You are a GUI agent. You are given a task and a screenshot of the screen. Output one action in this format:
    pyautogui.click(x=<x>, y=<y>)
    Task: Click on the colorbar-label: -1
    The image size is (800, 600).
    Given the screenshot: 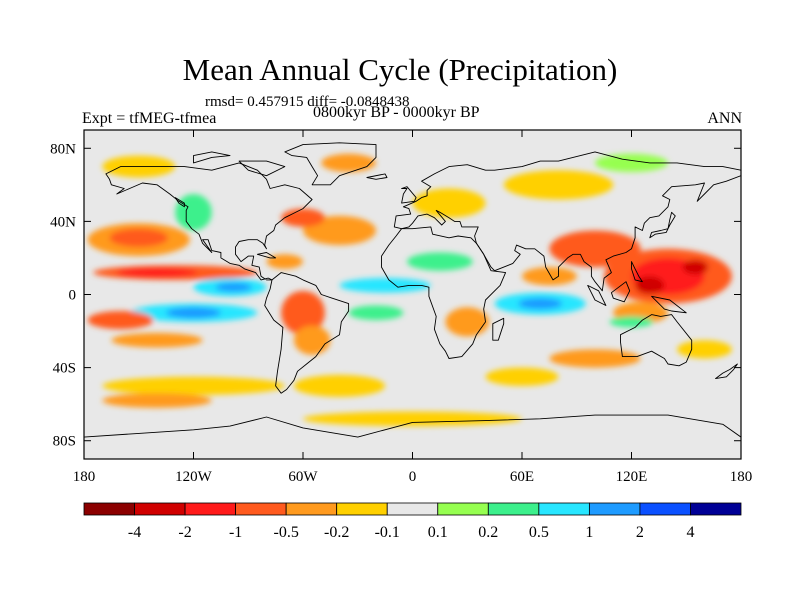 What is the action you would take?
    pyautogui.click(x=235, y=532)
    